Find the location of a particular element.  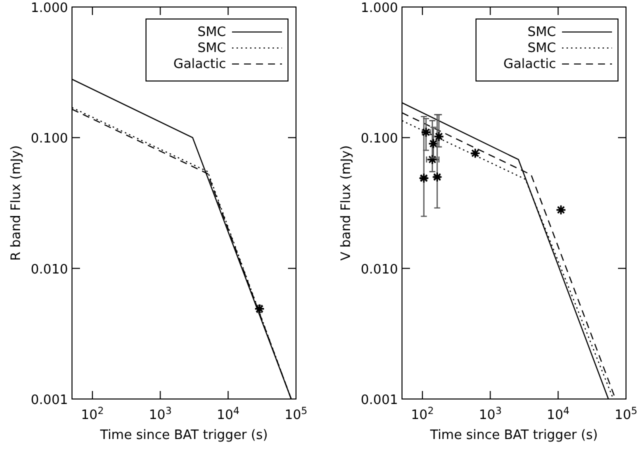

y-axis-title: R band Flux (mJy) is located at coordinates (16, 203).